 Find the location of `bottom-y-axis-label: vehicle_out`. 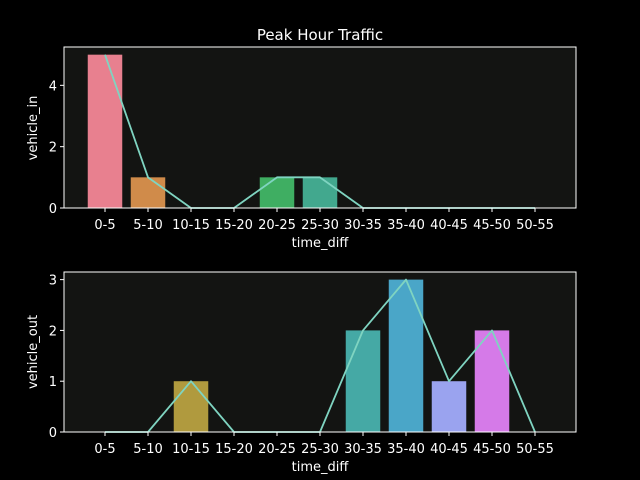

bottom-y-axis-label: vehicle_out is located at coordinates (33, 352).